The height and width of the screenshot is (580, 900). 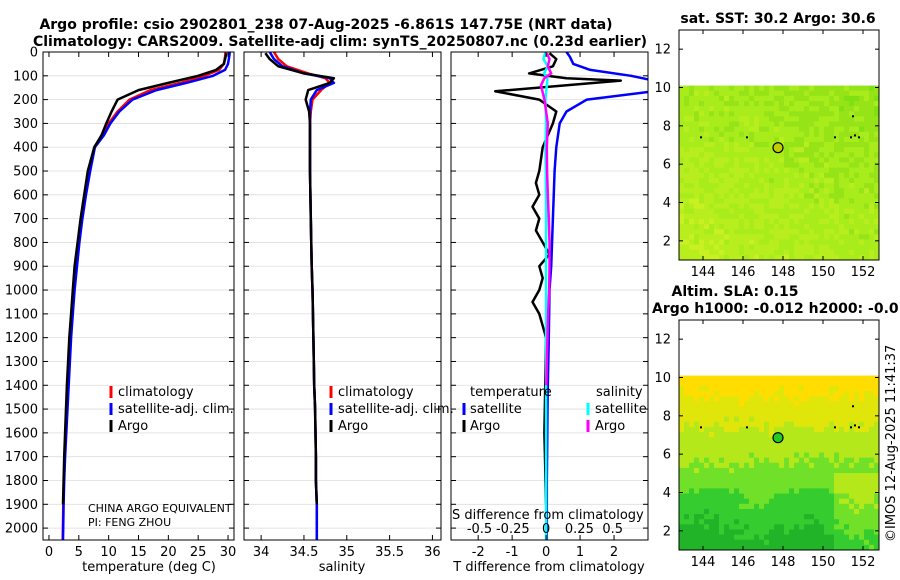 What do you see at coordinates (612, 529) in the screenshot?
I see `x2-tick-label: 0.5` at bounding box center [612, 529].